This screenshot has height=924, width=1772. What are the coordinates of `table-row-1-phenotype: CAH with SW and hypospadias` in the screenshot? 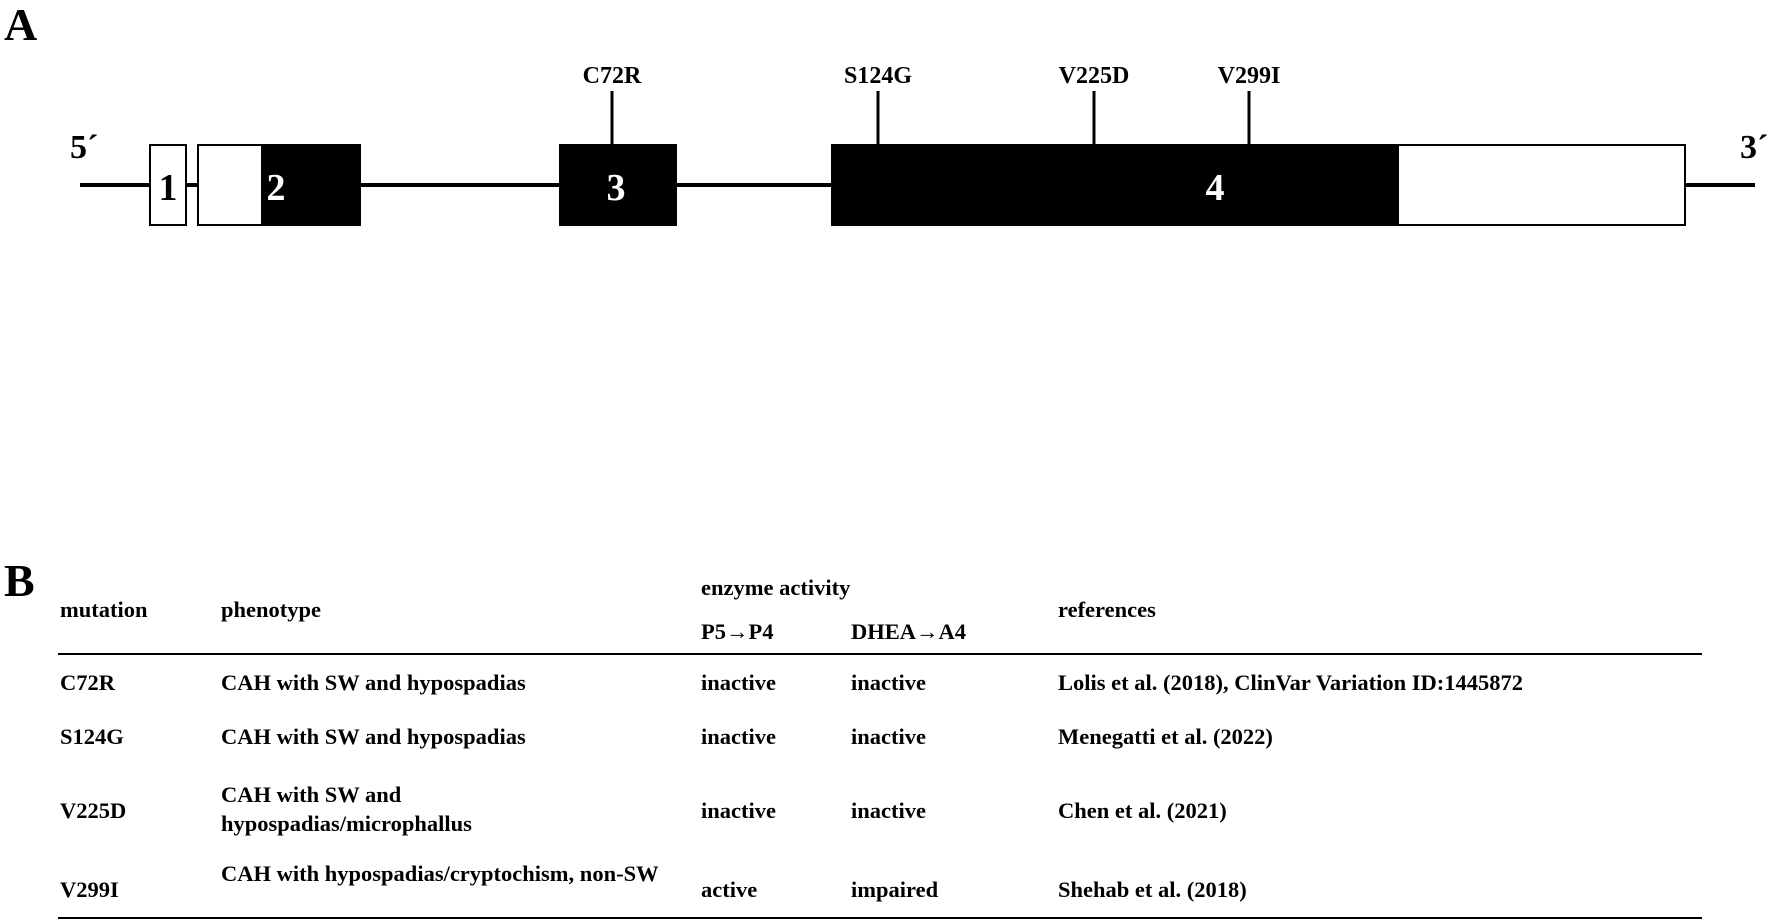 It's located at (373, 682).